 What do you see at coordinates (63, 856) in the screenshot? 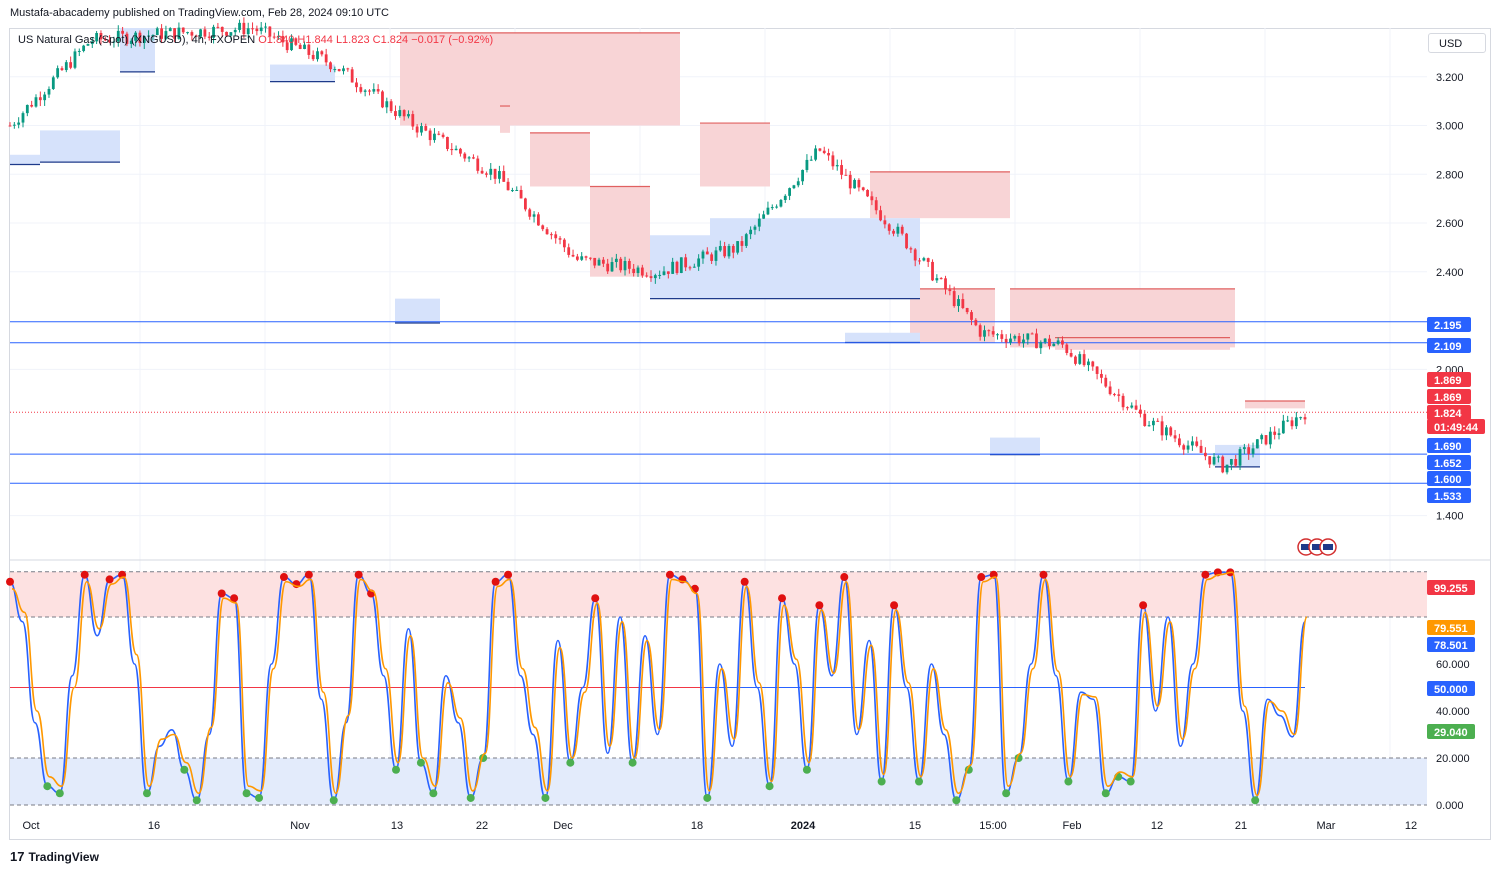
I see `brand-name: TradingView` at bounding box center [63, 856].